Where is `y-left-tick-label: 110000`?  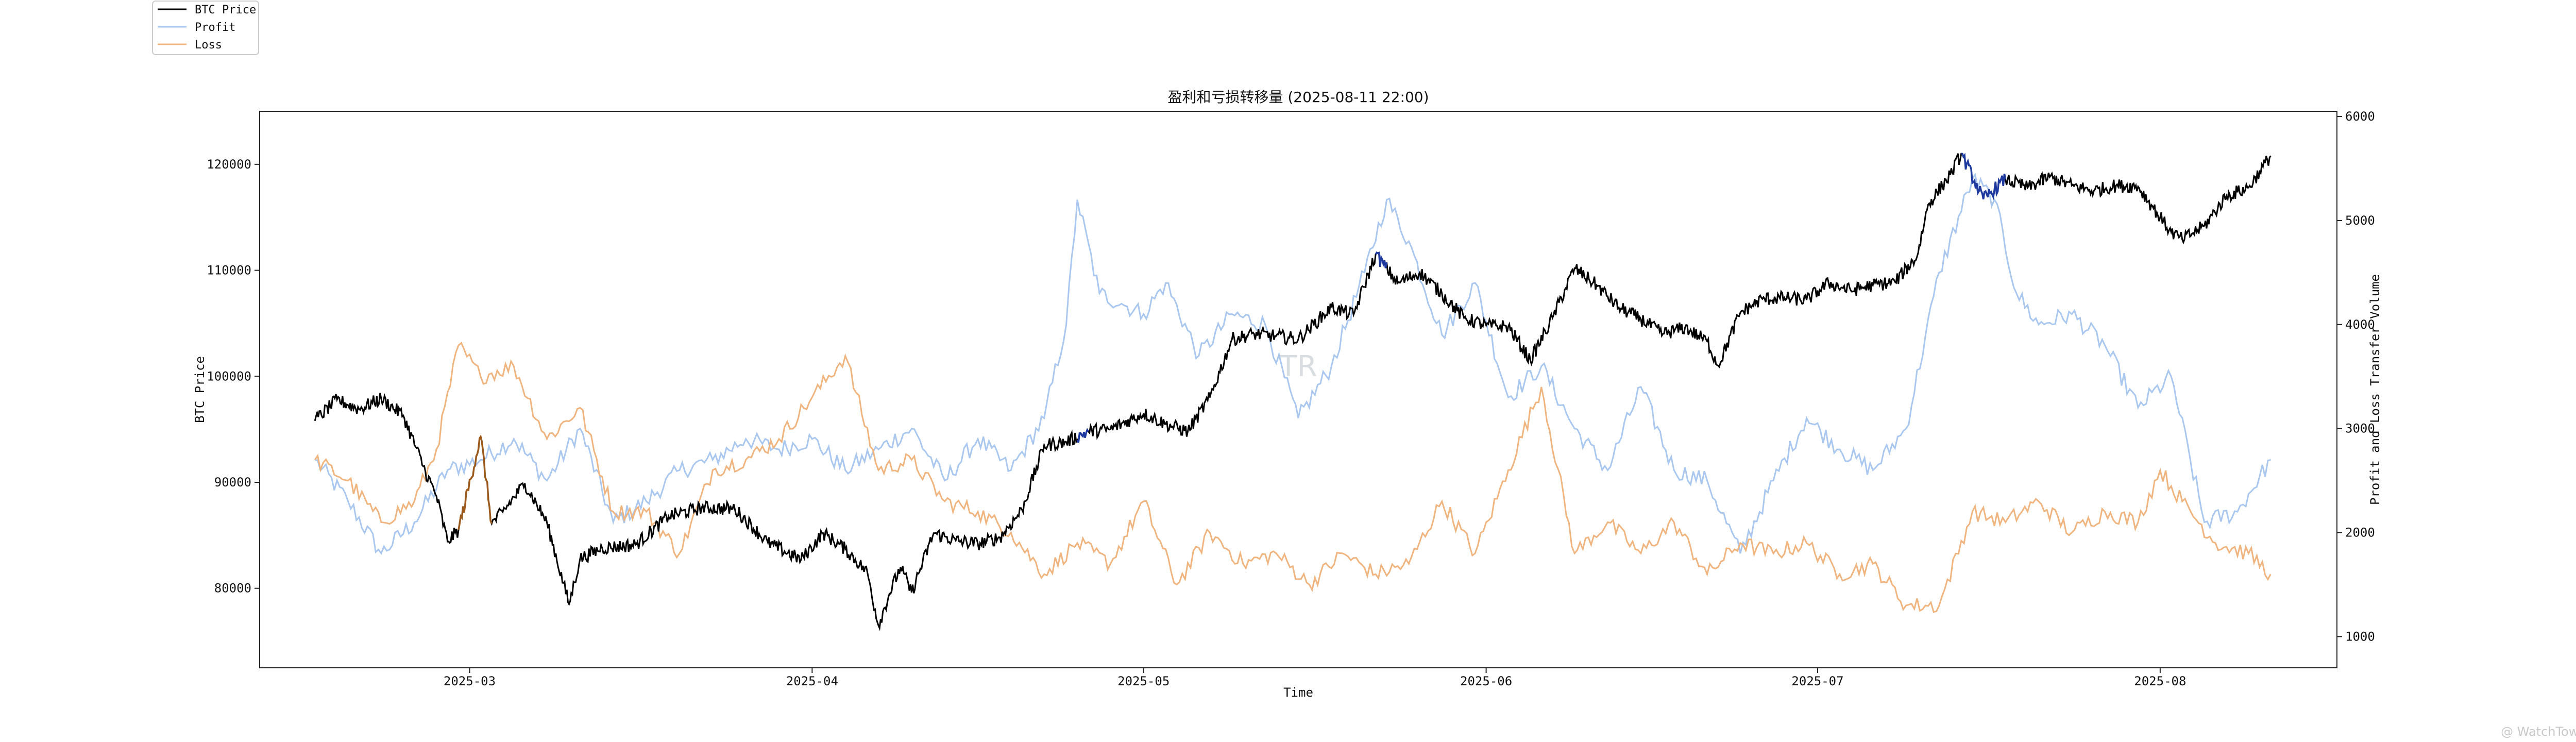 y-left-tick-label: 110000 is located at coordinates (229, 270).